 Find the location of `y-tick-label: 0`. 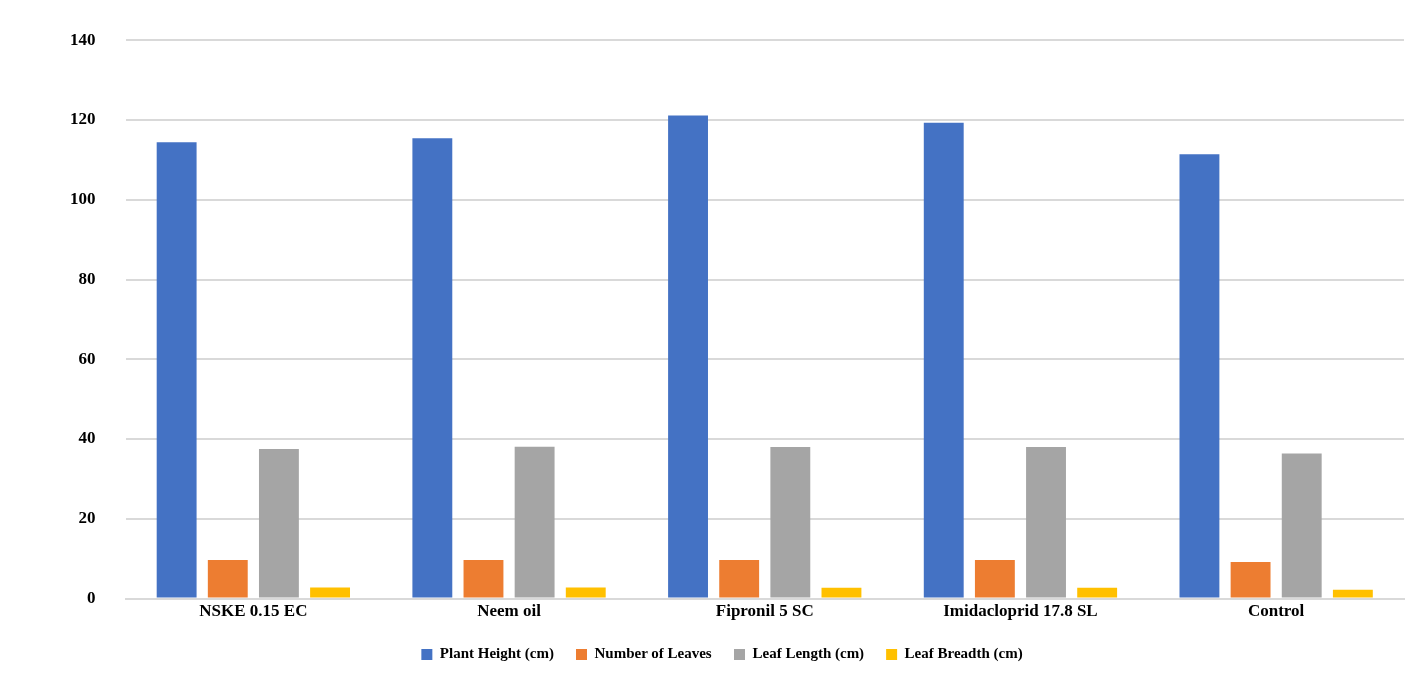

y-tick-label: 0 is located at coordinates (91, 597).